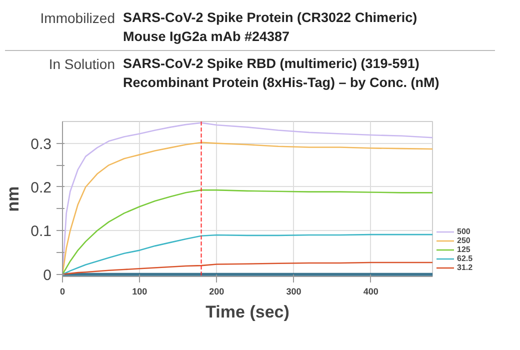  I want to click on legend-label: 125, so click(464, 249).